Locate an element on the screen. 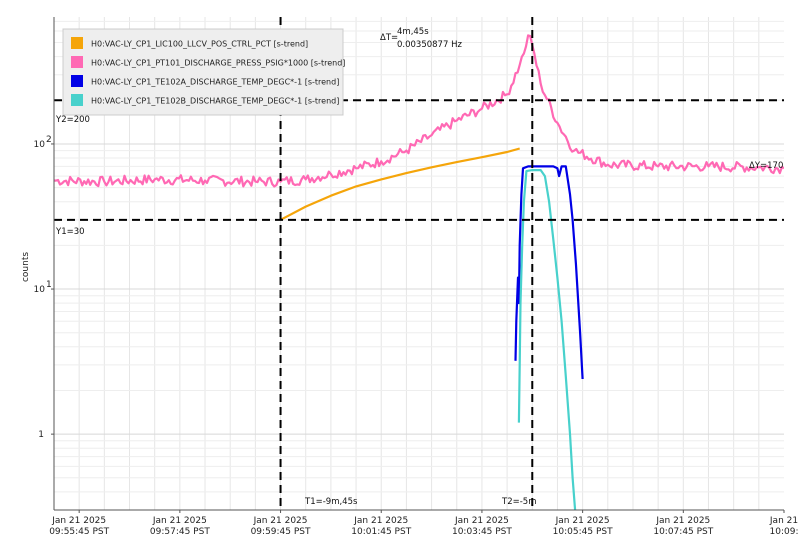 This screenshot has height=551, width=804. y-tick-exponent: 1 is located at coordinates (49, 285).